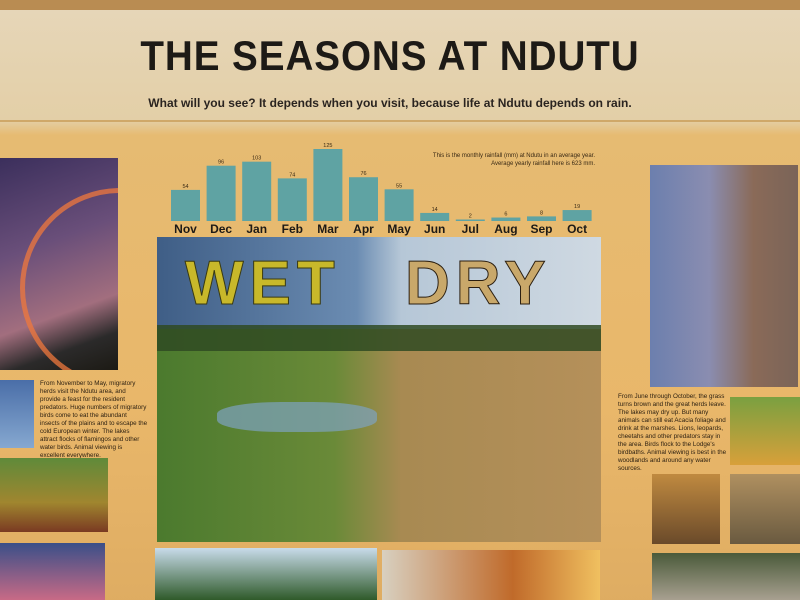 This screenshot has height=600, width=800. I want to click on month-label: May, so click(399, 229).